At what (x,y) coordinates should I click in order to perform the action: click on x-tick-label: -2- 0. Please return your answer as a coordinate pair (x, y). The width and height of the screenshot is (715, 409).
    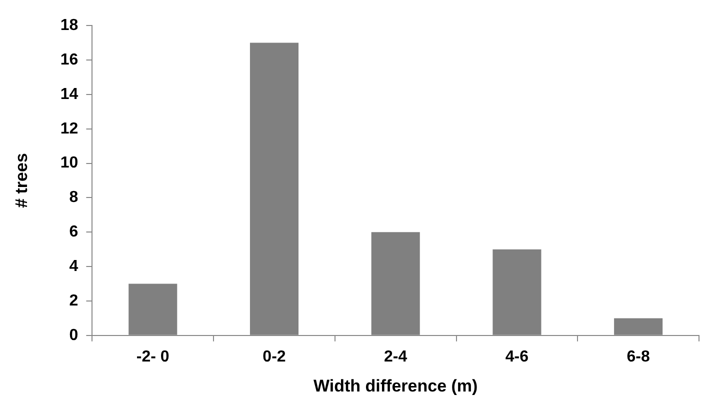
    Looking at the image, I should click on (153, 357).